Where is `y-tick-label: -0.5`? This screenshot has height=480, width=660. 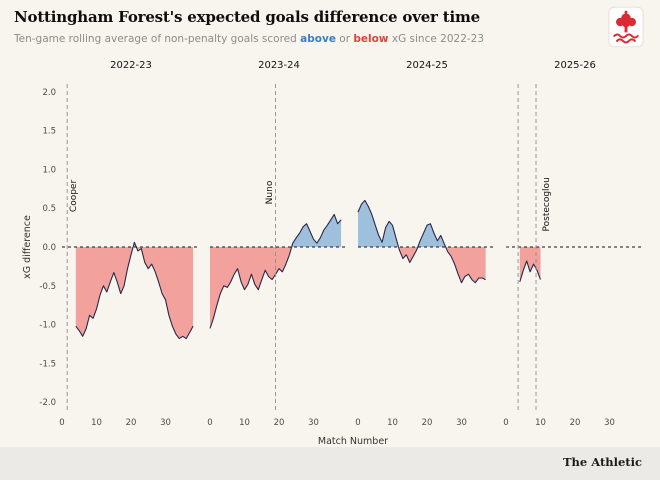 y-tick-label: -0.5 is located at coordinates (47, 287).